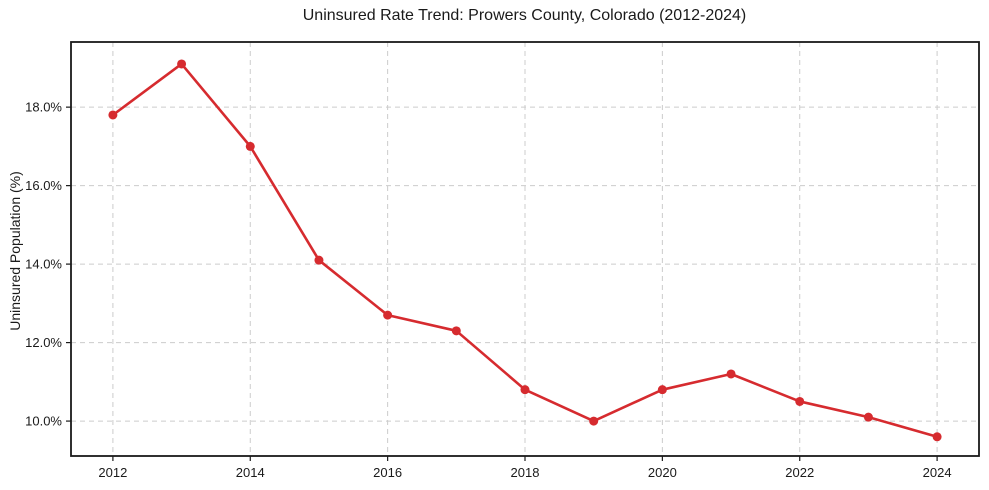 Image resolution: width=989 pixels, height=490 pixels. I want to click on x-tick-label: 2014, so click(250, 472).